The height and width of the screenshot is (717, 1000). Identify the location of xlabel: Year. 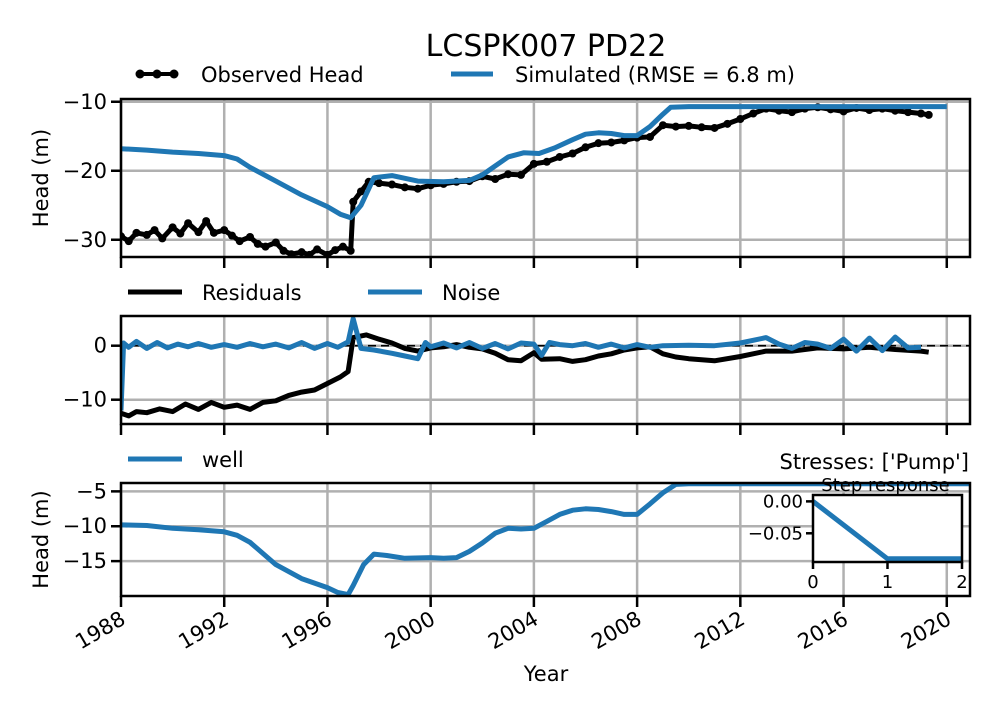
(546, 674).